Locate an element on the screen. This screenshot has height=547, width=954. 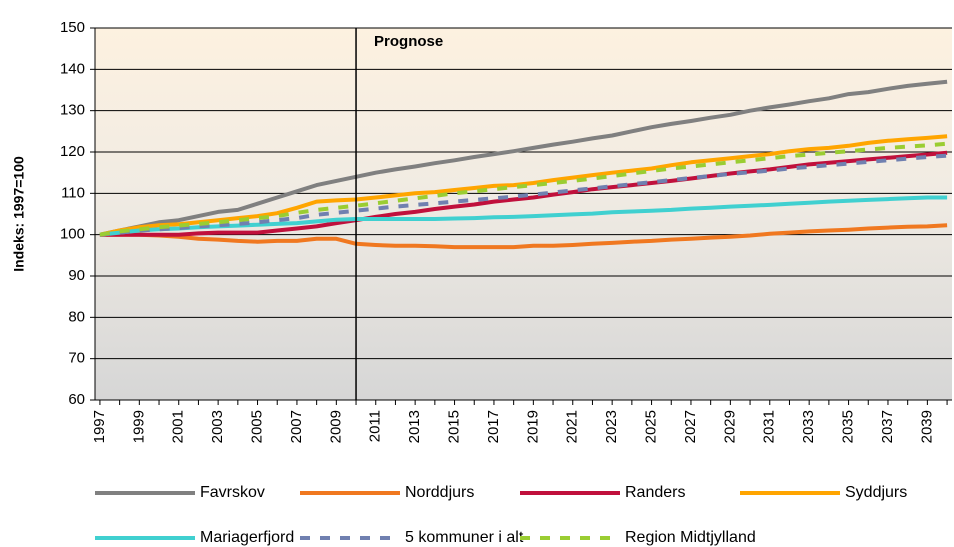
x-tick-label: 2037 is located at coordinates (887, 426).